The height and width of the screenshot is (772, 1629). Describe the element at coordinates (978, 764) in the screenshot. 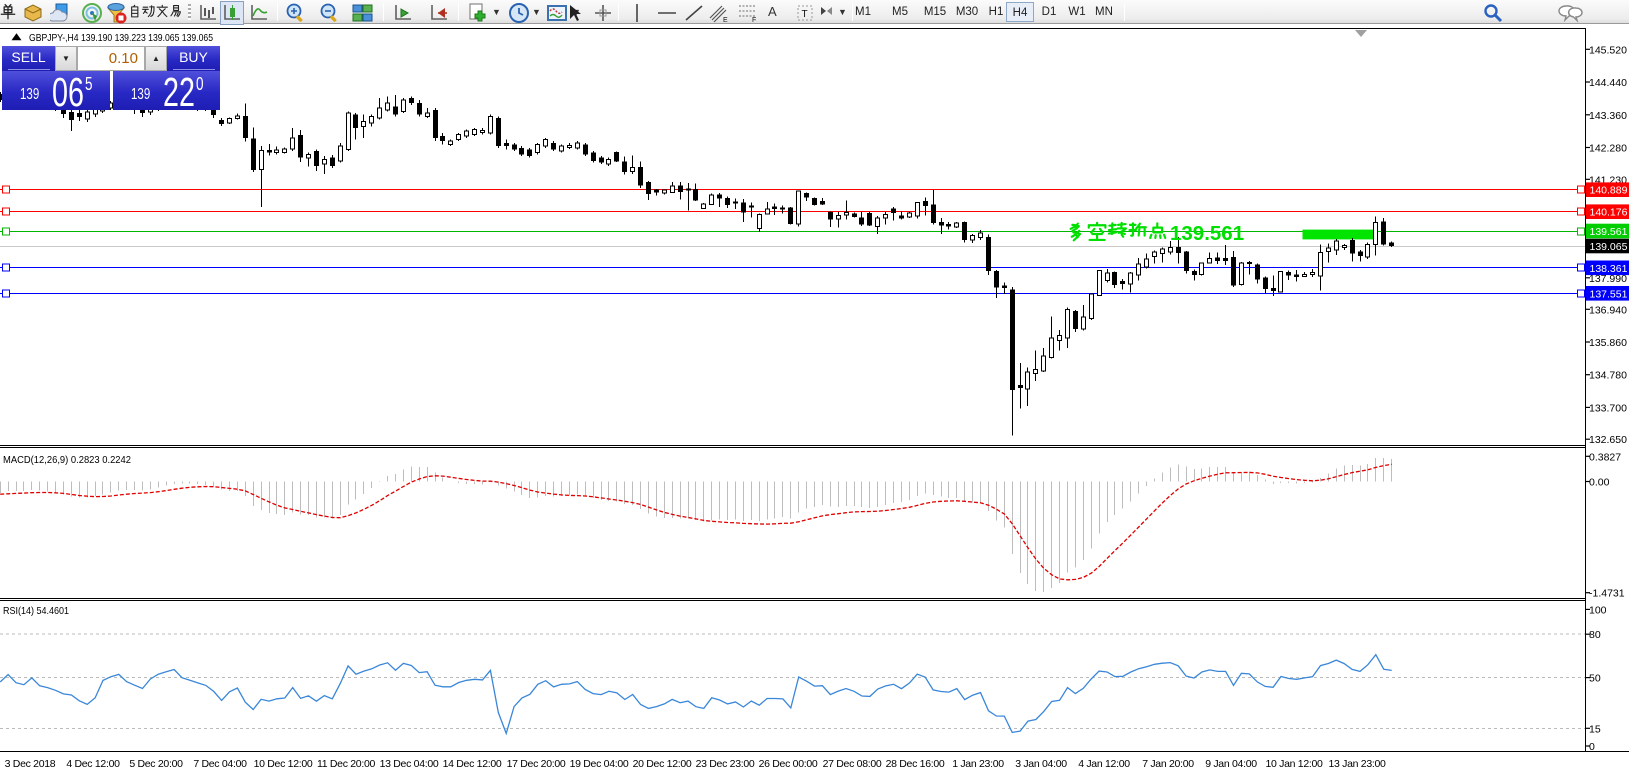

I see `svg-text: 1 Jan 23:00` at that location.